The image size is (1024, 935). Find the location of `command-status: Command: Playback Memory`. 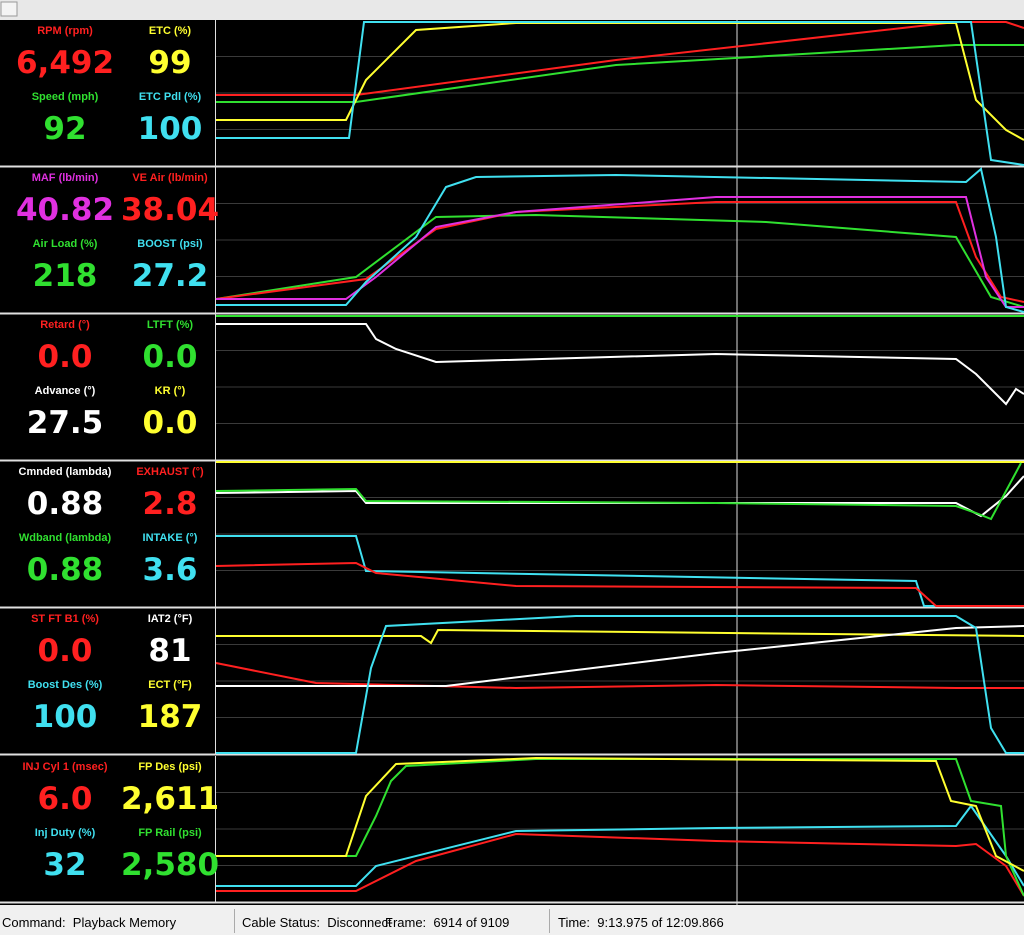

command-status: Command: Playback Memory is located at coordinates (89, 922).